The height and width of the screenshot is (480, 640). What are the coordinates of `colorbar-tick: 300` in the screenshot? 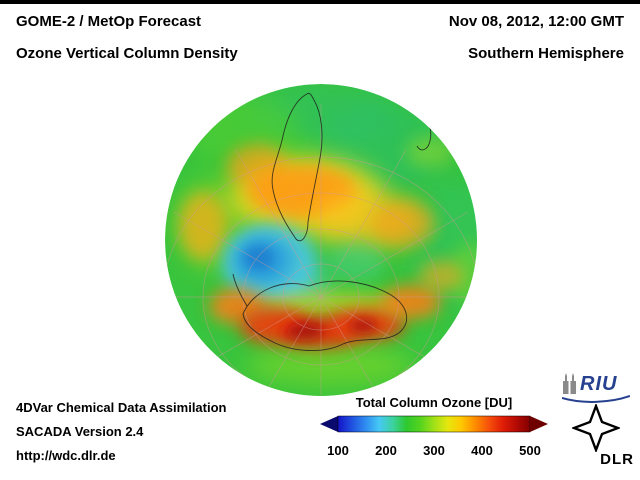 It's located at (434, 450).